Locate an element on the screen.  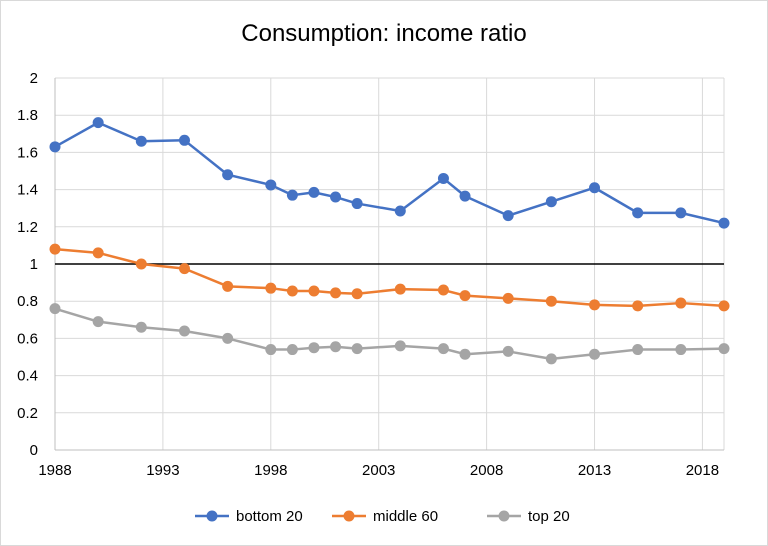
y-tick-label: 0.2 is located at coordinates (27, 413).